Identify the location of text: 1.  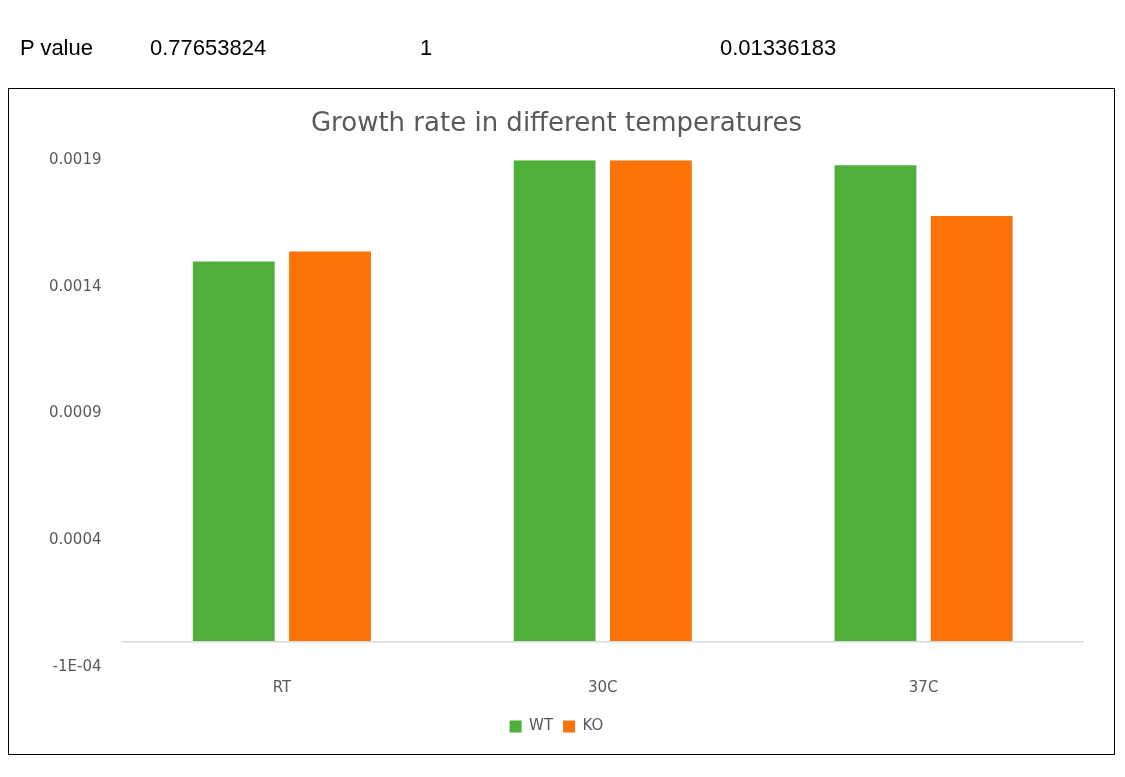
(427, 48).